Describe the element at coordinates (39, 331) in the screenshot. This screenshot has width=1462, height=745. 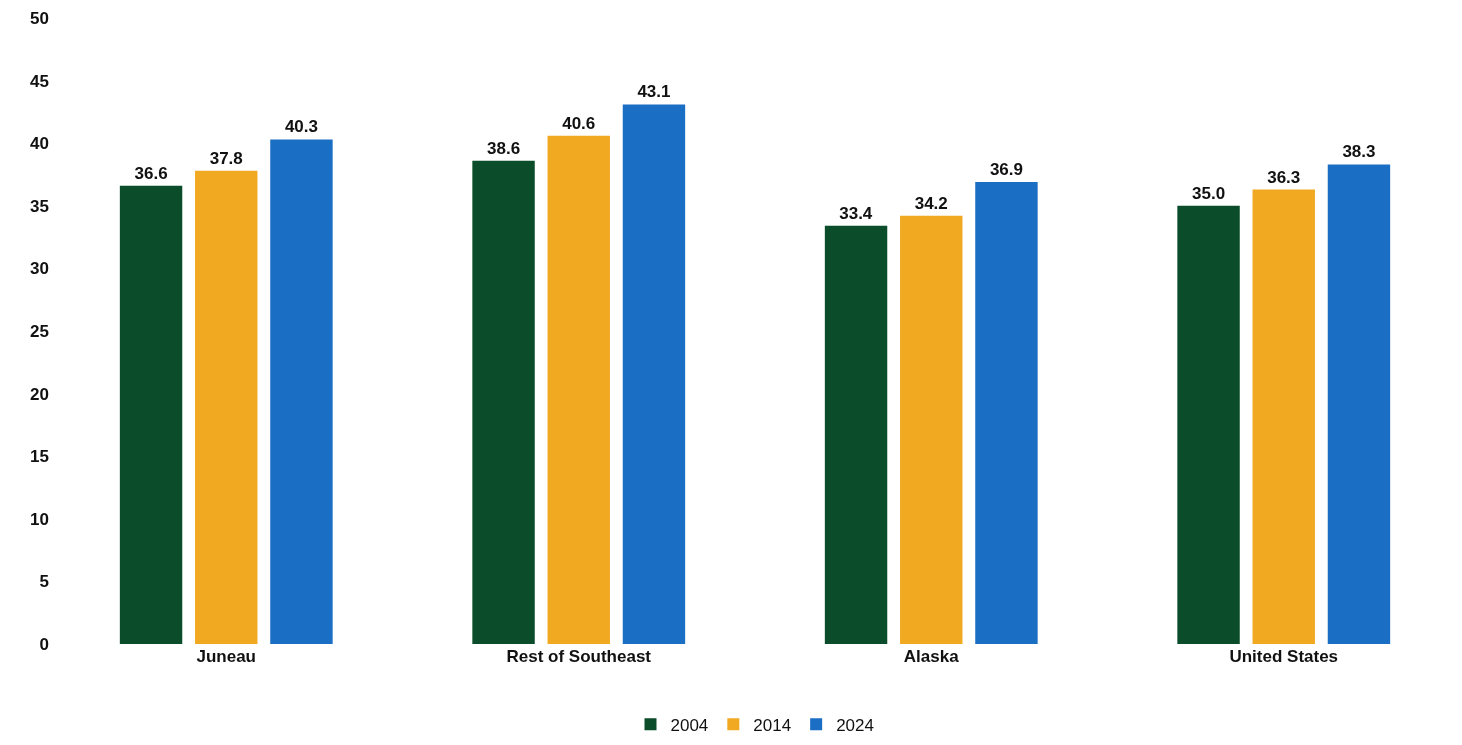
I see `y-tick-label: 25` at that location.